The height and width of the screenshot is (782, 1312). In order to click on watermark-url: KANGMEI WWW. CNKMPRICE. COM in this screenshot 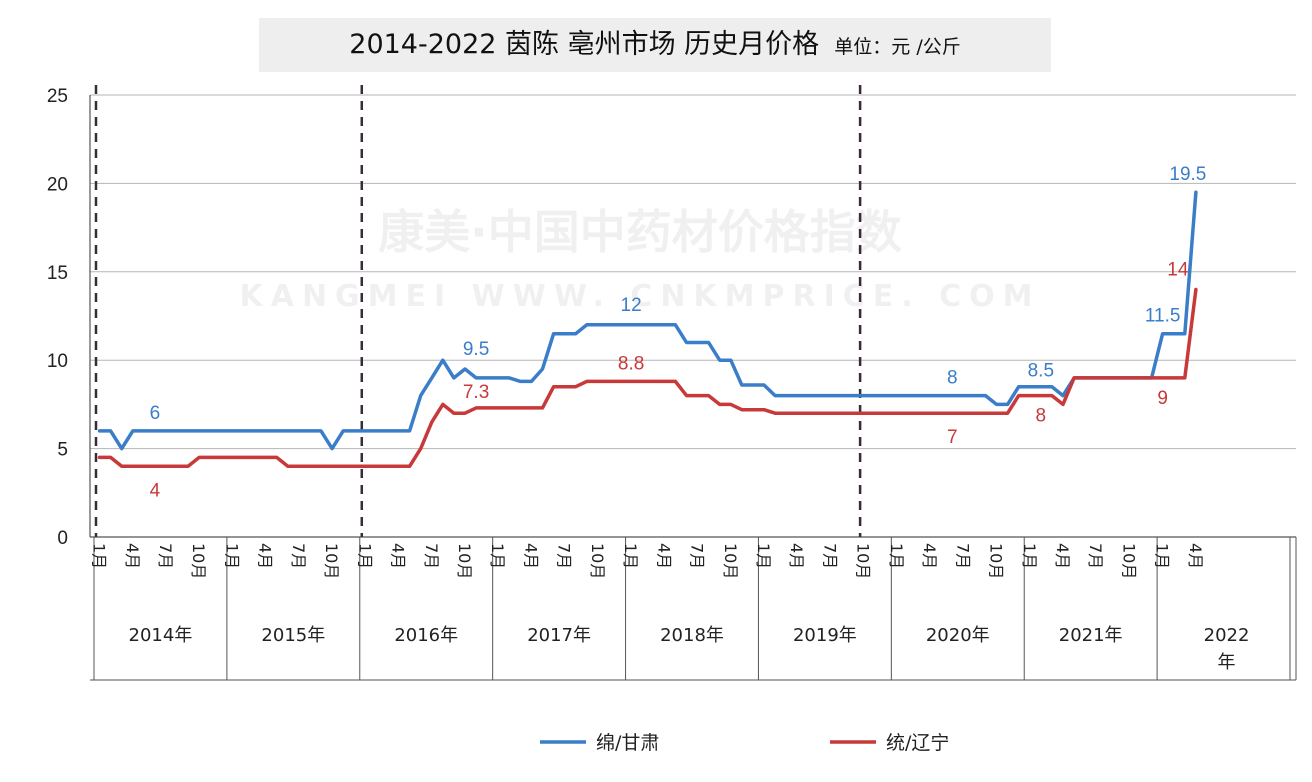, I will do `click(639, 296)`.